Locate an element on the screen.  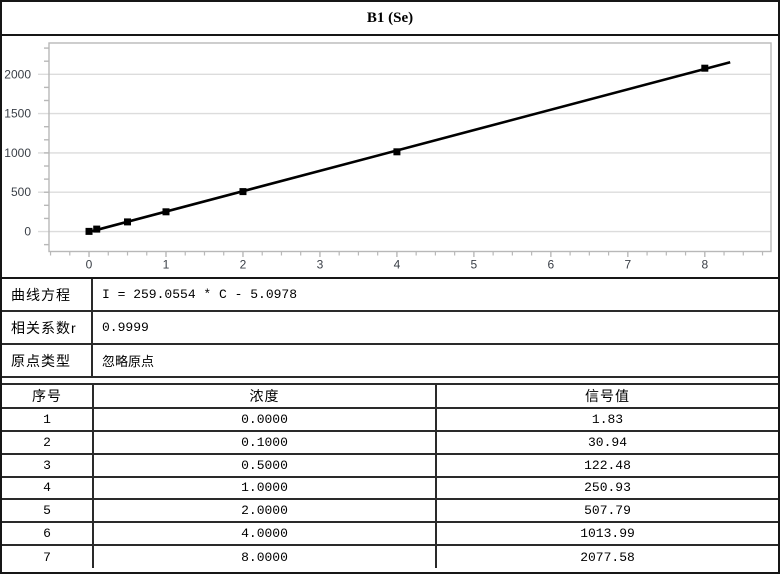
x-tick-label: 1 is located at coordinates (166, 265).